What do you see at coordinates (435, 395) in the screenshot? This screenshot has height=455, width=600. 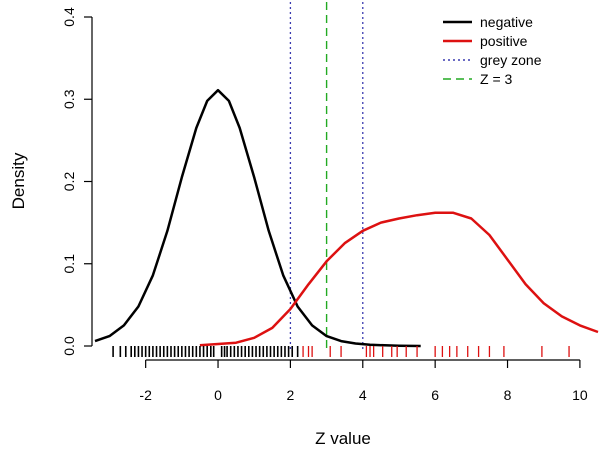 I see `x-tick-label: 6` at bounding box center [435, 395].